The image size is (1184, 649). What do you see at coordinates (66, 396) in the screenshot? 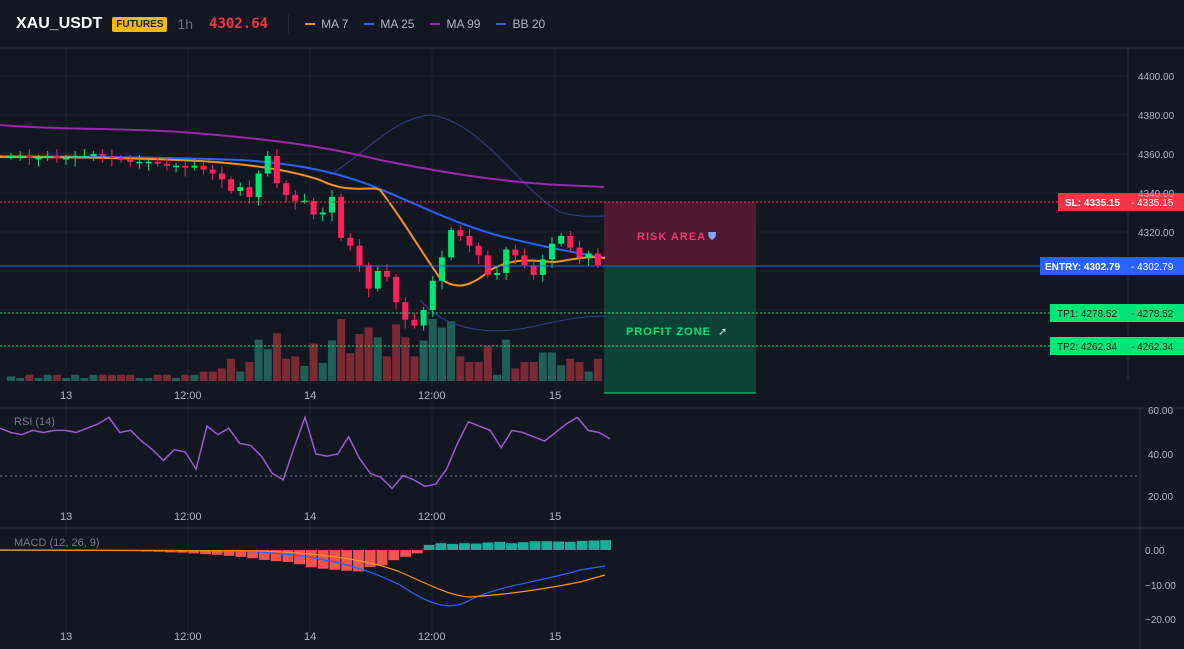
I see `time-tick: 13` at bounding box center [66, 396].